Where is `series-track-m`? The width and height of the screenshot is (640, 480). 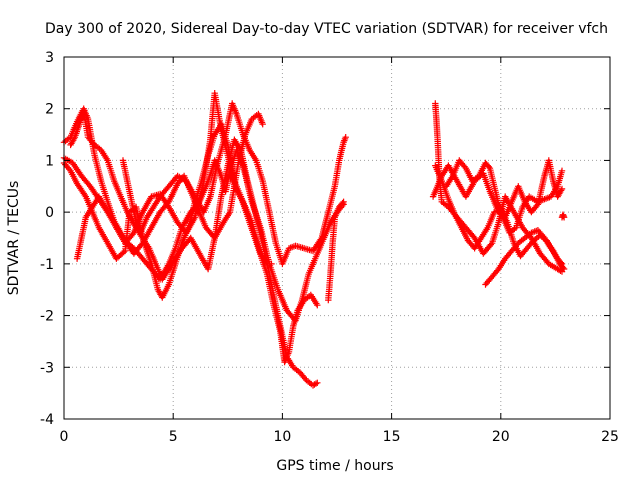
series-track-m is located at coordinates (563, 216).